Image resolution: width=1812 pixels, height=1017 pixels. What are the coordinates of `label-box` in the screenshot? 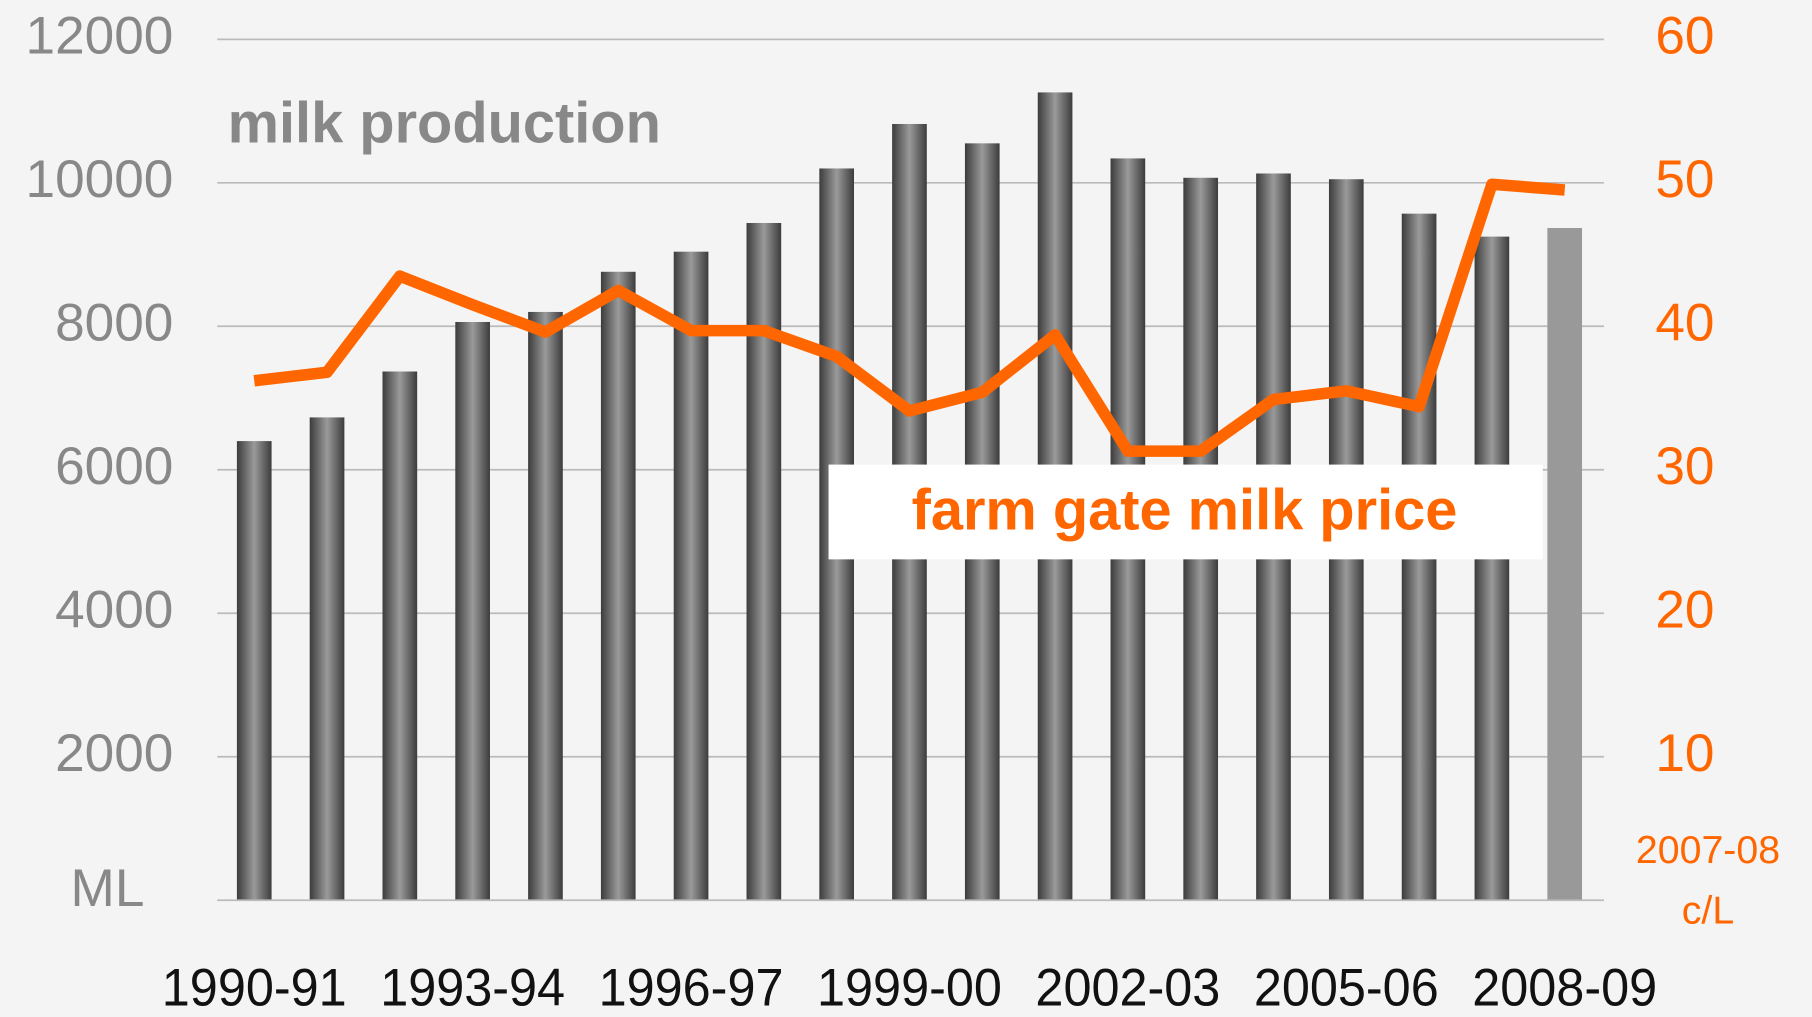 It's located at (1185, 512).